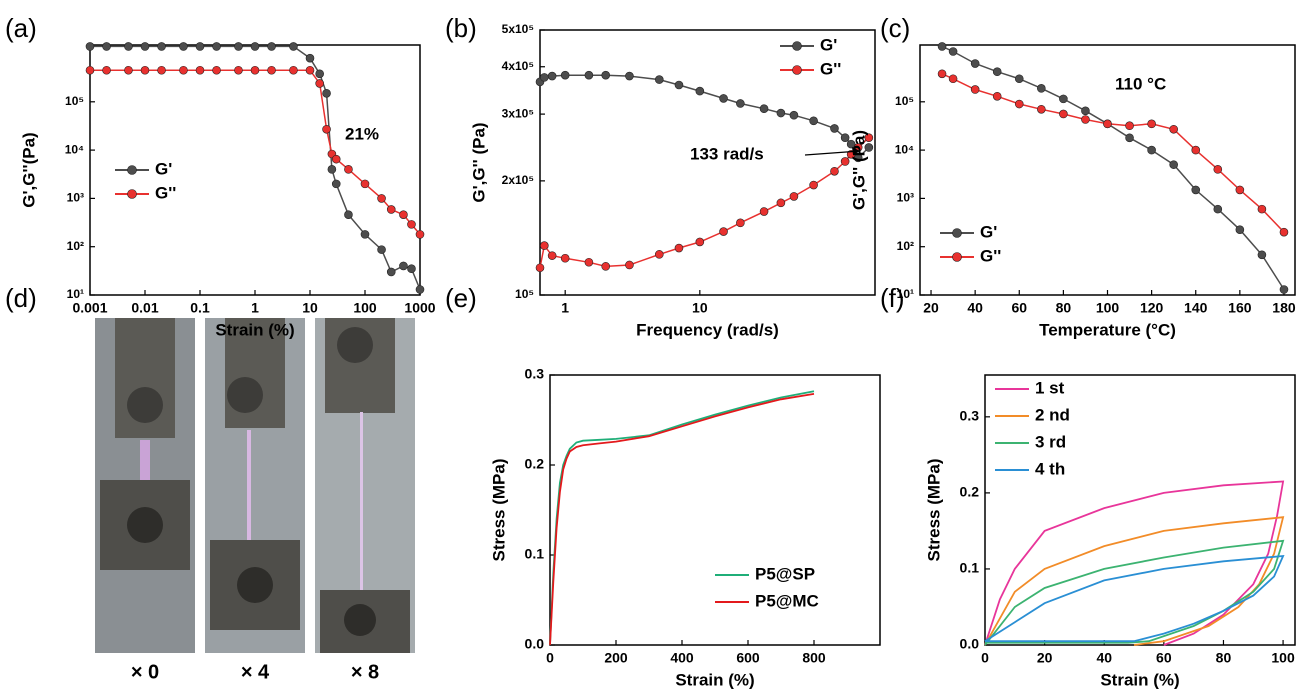 This screenshot has height=690, width=1307. What do you see at coordinates (75, 294) in the screenshot?
I see `y-tick-label: 10¹` at bounding box center [75, 294].